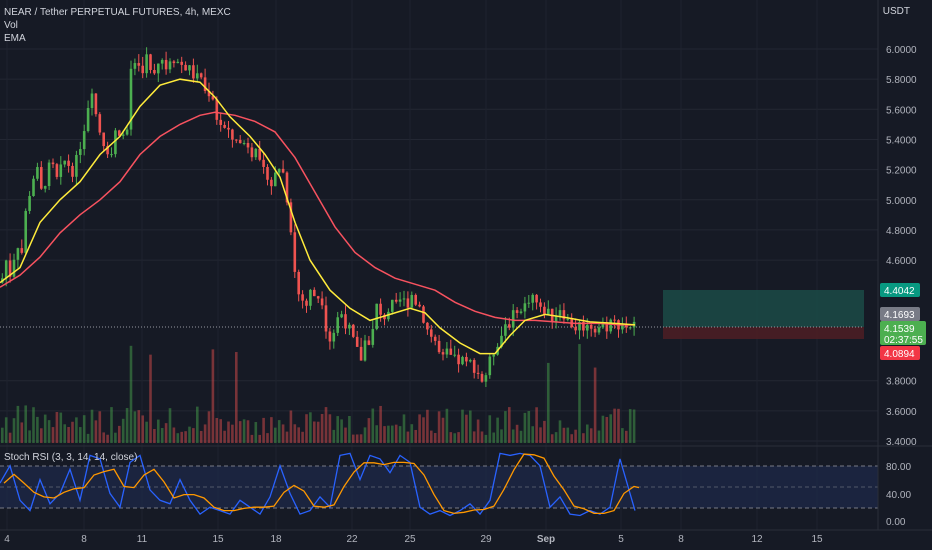  What do you see at coordinates (410, 539) in the screenshot?
I see `time-tick-label: 25` at bounding box center [410, 539].